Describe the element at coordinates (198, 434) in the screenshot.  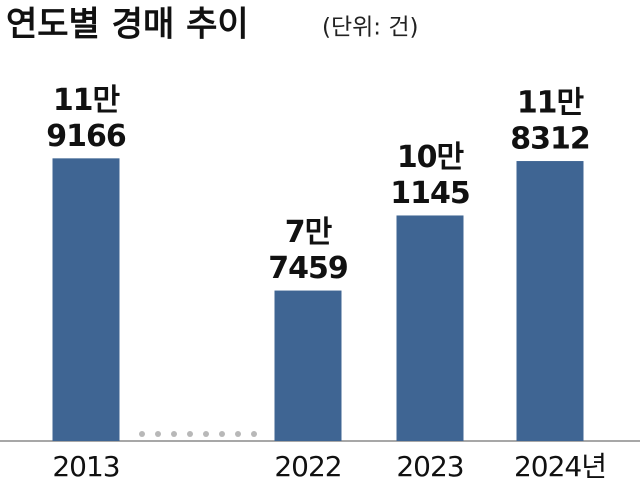
I see `axis-break` at that location.